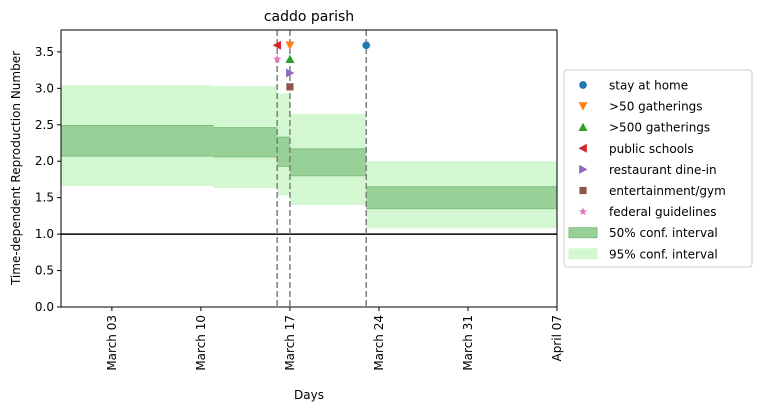  What do you see at coordinates (16, 168) in the screenshot?
I see `y-axis-title: Time-dependent Reproduction Number` at bounding box center [16, 168].